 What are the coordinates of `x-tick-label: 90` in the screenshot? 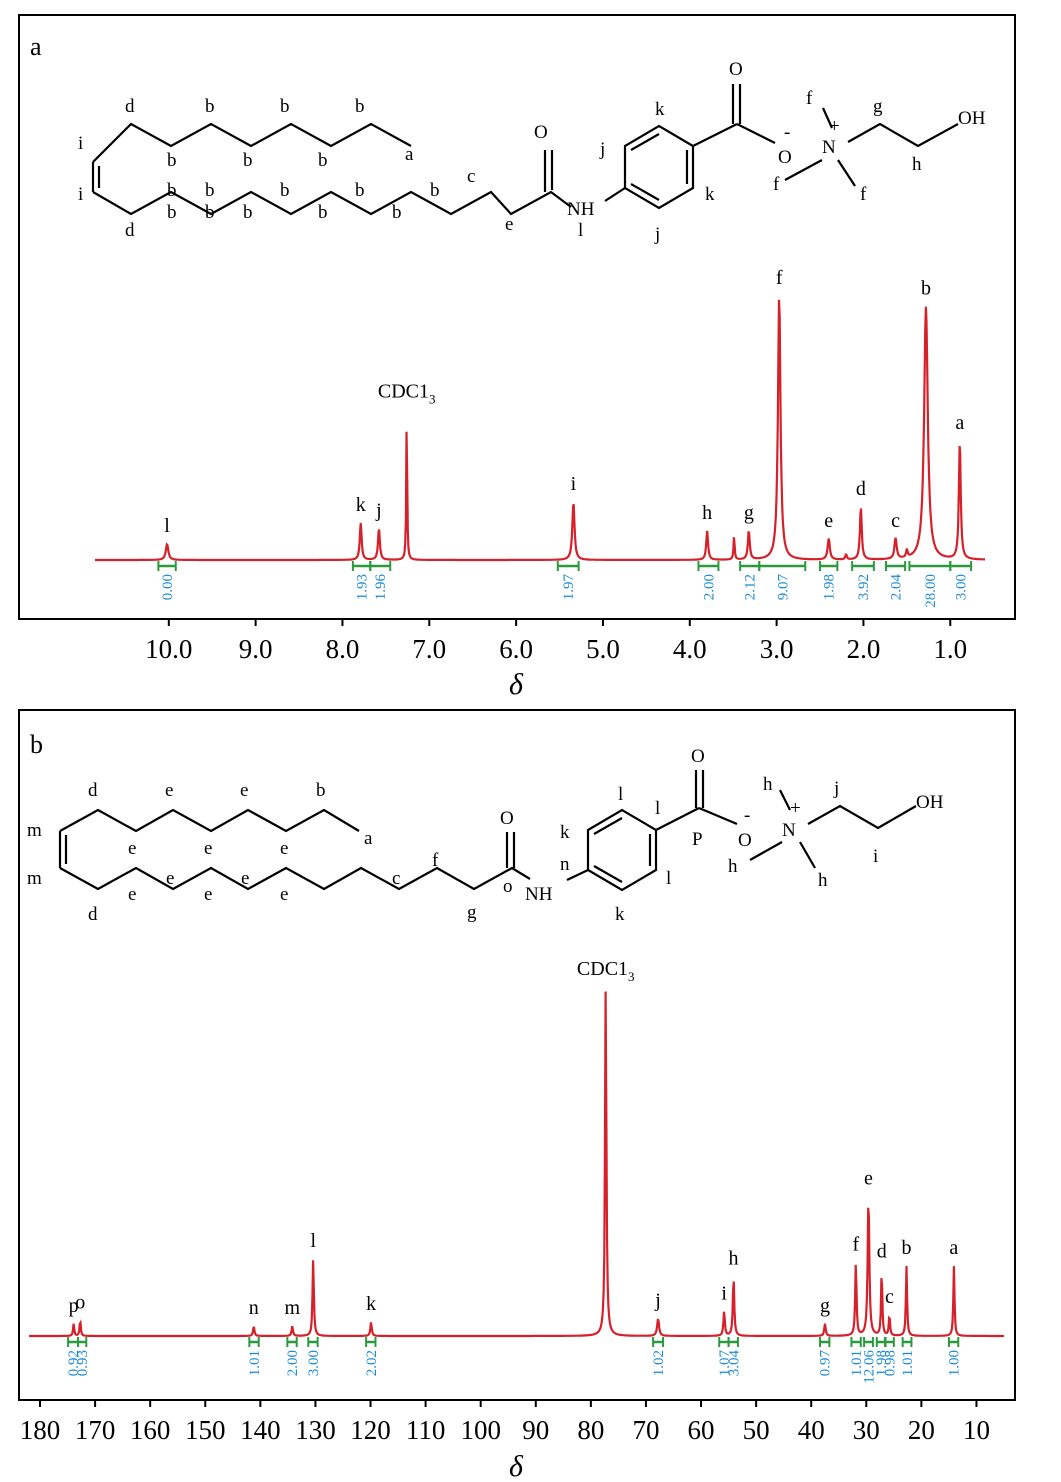 It's located at (535, 1430).